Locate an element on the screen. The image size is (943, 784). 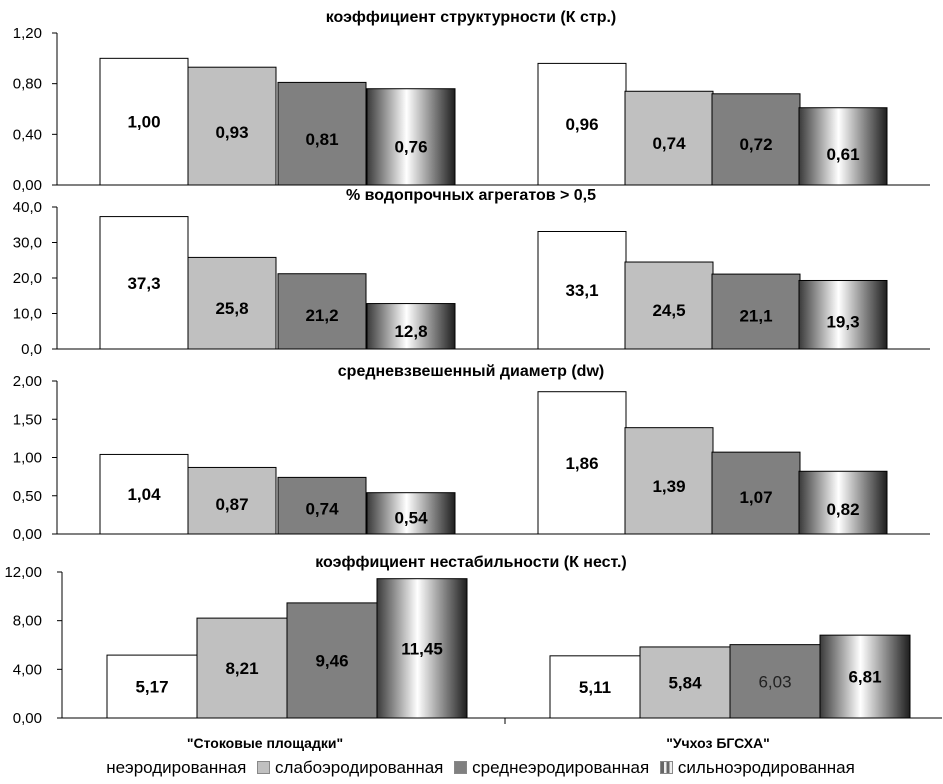
data-label: 0,76 is located at coordinates (410, 146).